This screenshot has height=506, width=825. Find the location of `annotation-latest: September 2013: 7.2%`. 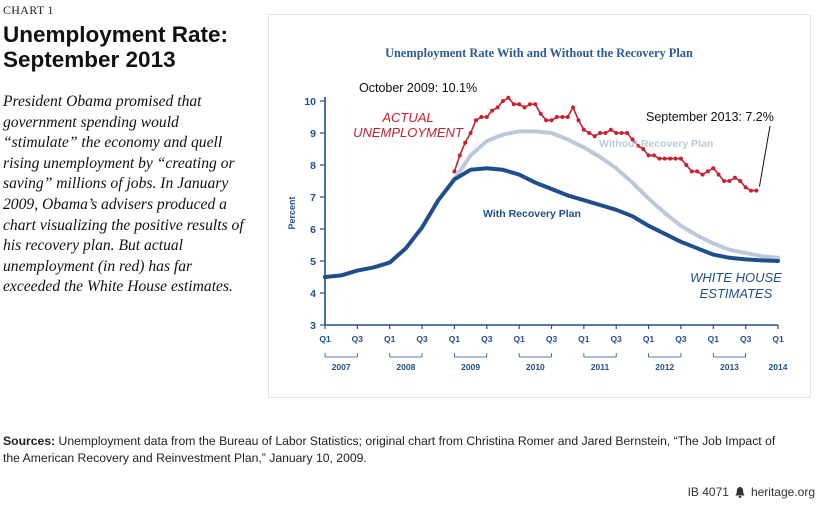

annotation-latest: September 2013: 7.2% is located at coordinates (710, 117).